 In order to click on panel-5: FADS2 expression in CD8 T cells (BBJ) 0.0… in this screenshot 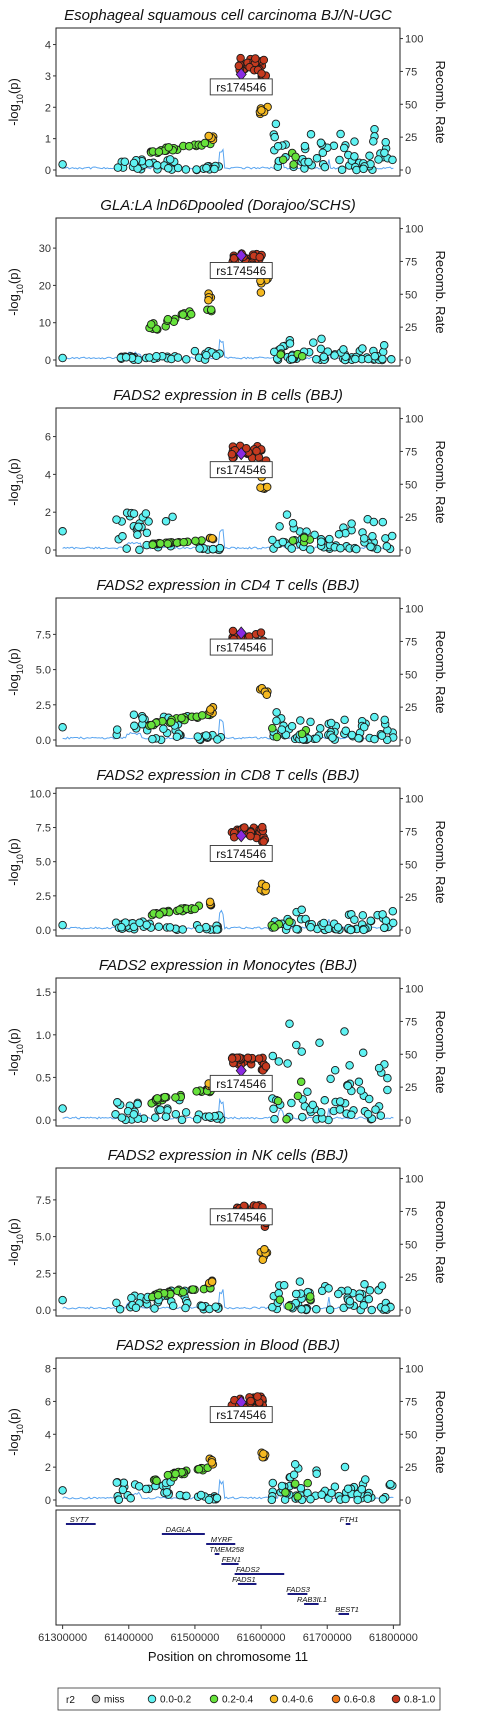, I will do `click(227, 852)`.